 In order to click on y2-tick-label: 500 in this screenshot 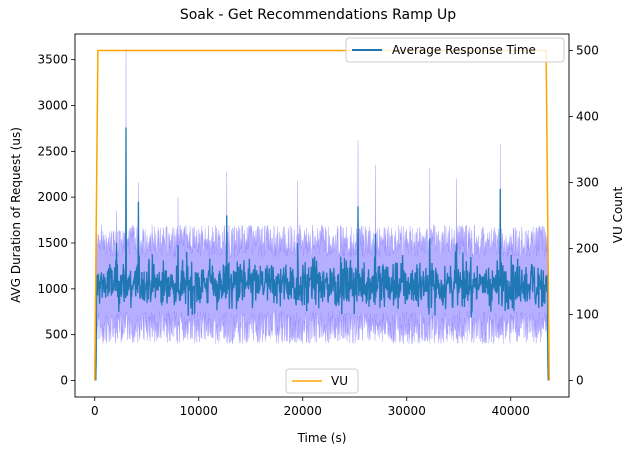, I will do `click(587, 51)`.